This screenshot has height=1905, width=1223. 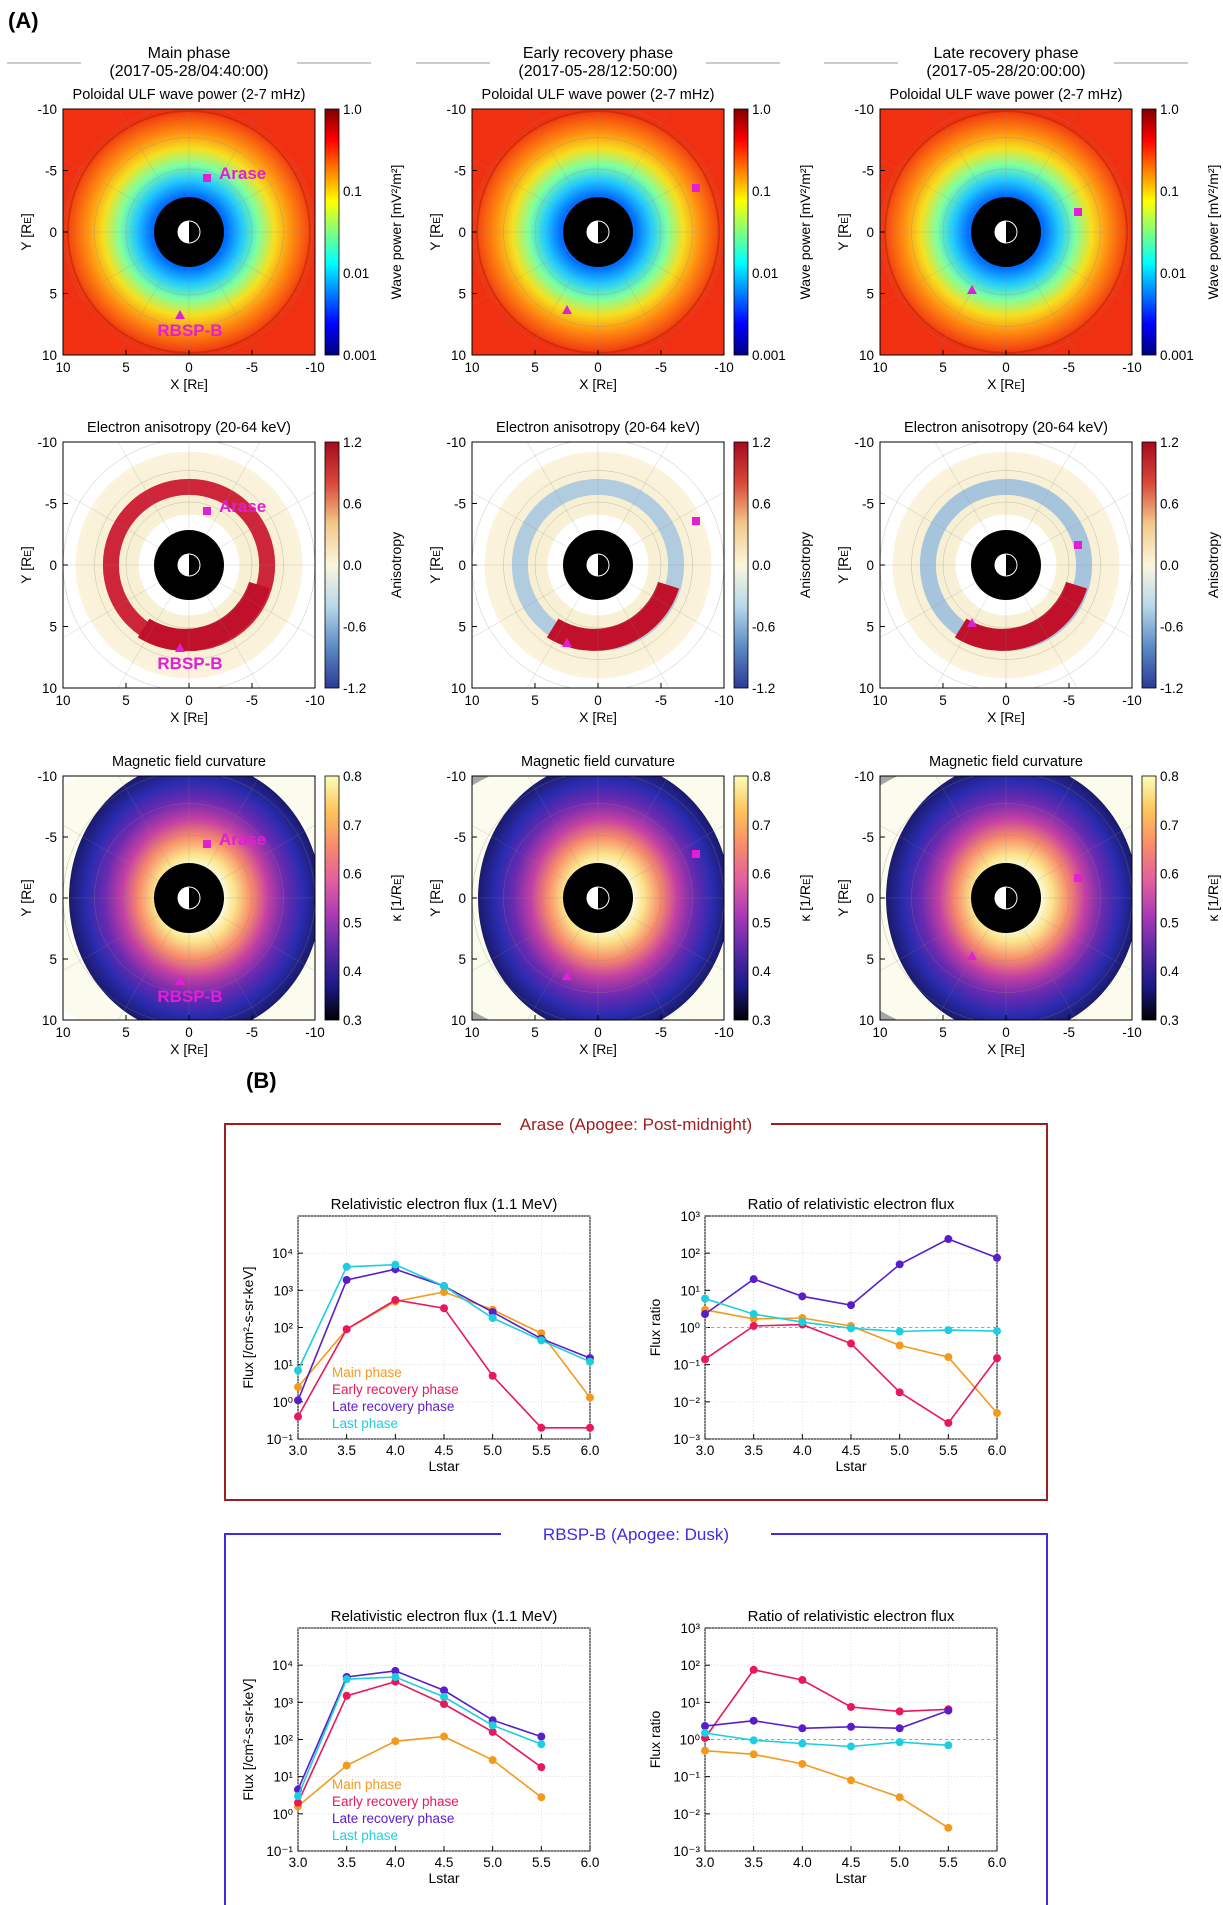 What do you see at coordinates (686, 1814) in the screenshot?
I see `y-tick-label: 10⁻²` at bounding box center [686, 1814].